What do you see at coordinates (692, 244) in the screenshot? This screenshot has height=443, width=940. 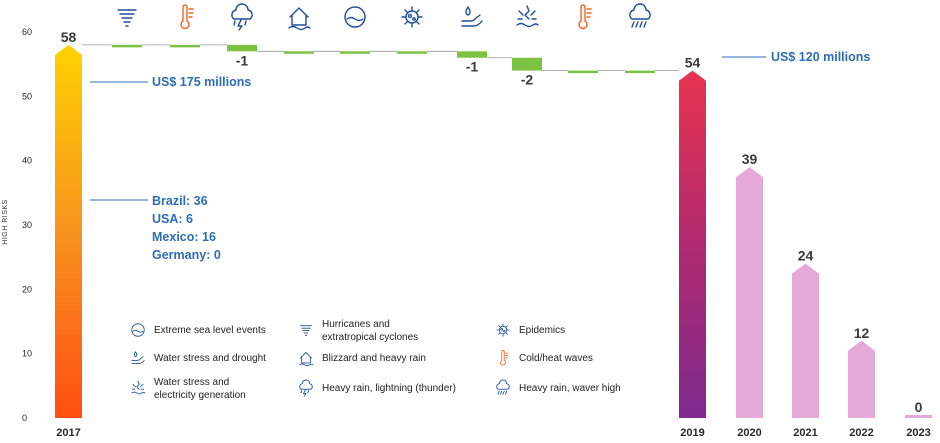 I see `bar-2019` at bounding box center [692, 244].